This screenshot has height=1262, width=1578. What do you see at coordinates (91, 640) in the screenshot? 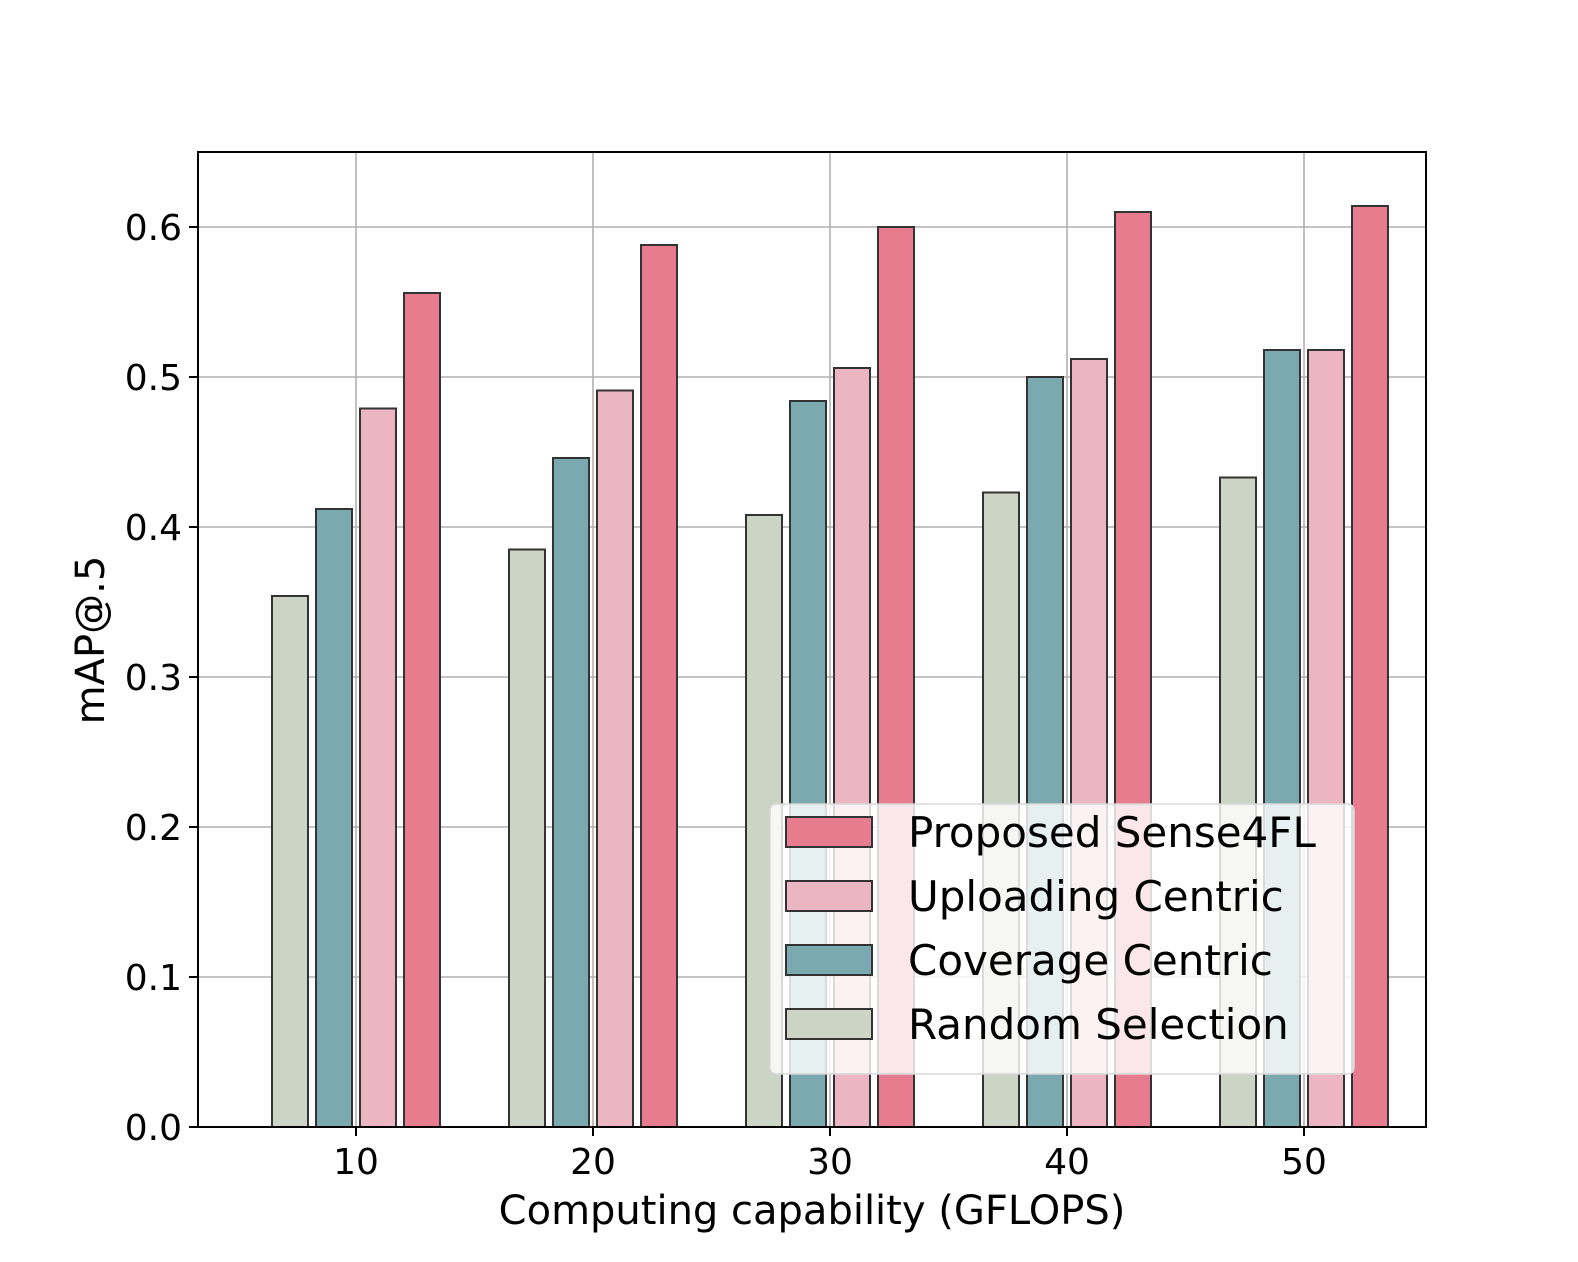
I see `y-axis-label: mAP@.5` at bounding box center [91, 640].